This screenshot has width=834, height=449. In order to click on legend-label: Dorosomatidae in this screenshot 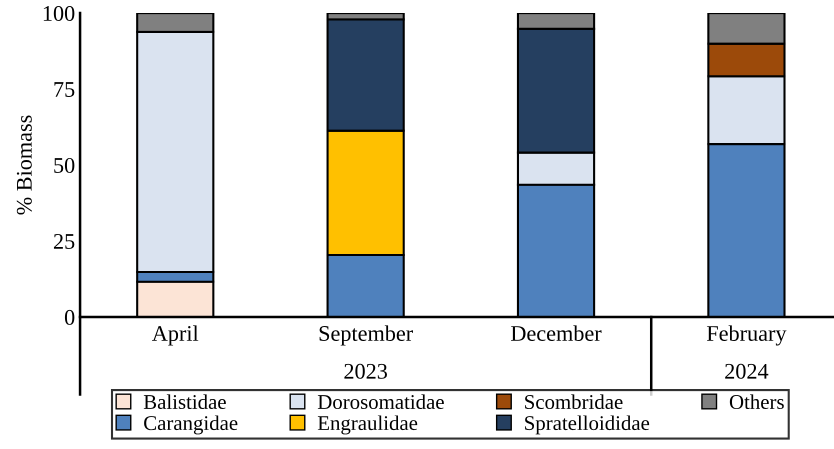, I will do `click(381, 402)`.